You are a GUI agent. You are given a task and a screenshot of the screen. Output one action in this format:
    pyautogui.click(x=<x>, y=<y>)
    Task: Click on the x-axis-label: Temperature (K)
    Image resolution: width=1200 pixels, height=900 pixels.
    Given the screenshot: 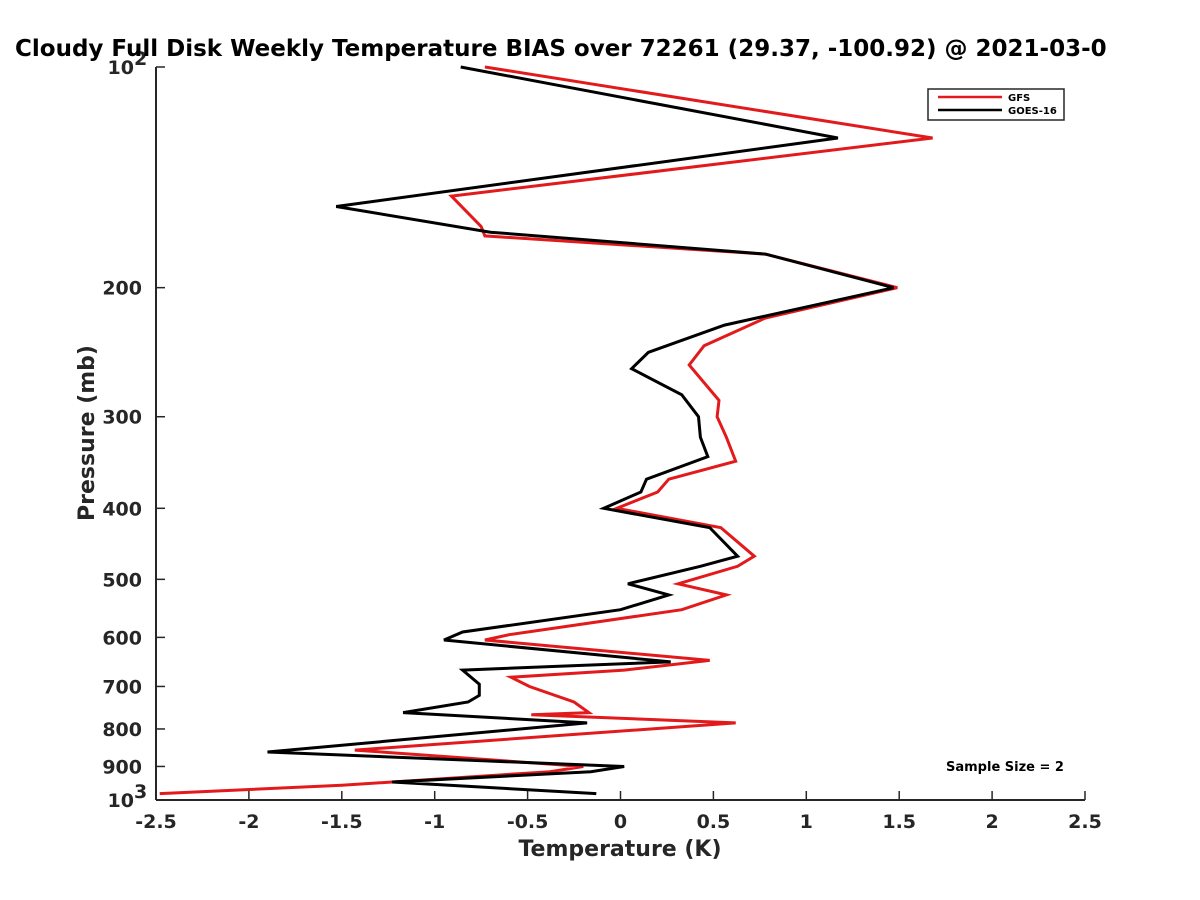 What is the action you would take?
    pyautogui.click(x=619, y=849)
    